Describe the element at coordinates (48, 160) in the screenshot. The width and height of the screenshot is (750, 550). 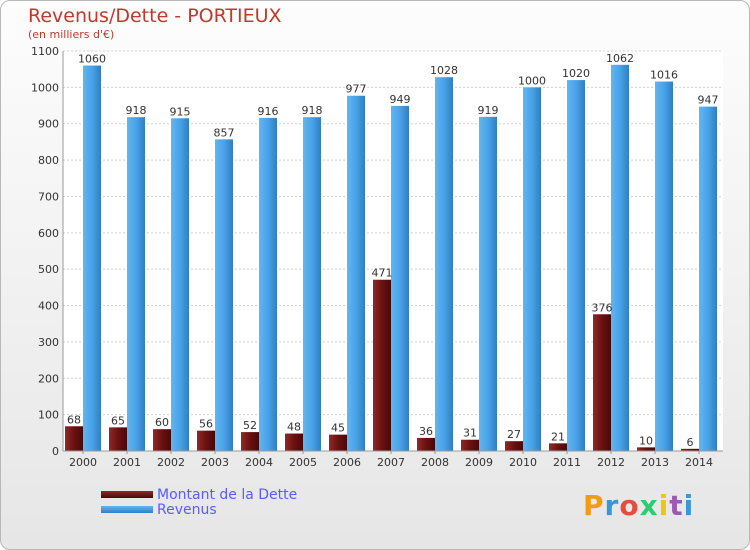
I see `y-tick-label: 800` at that location.